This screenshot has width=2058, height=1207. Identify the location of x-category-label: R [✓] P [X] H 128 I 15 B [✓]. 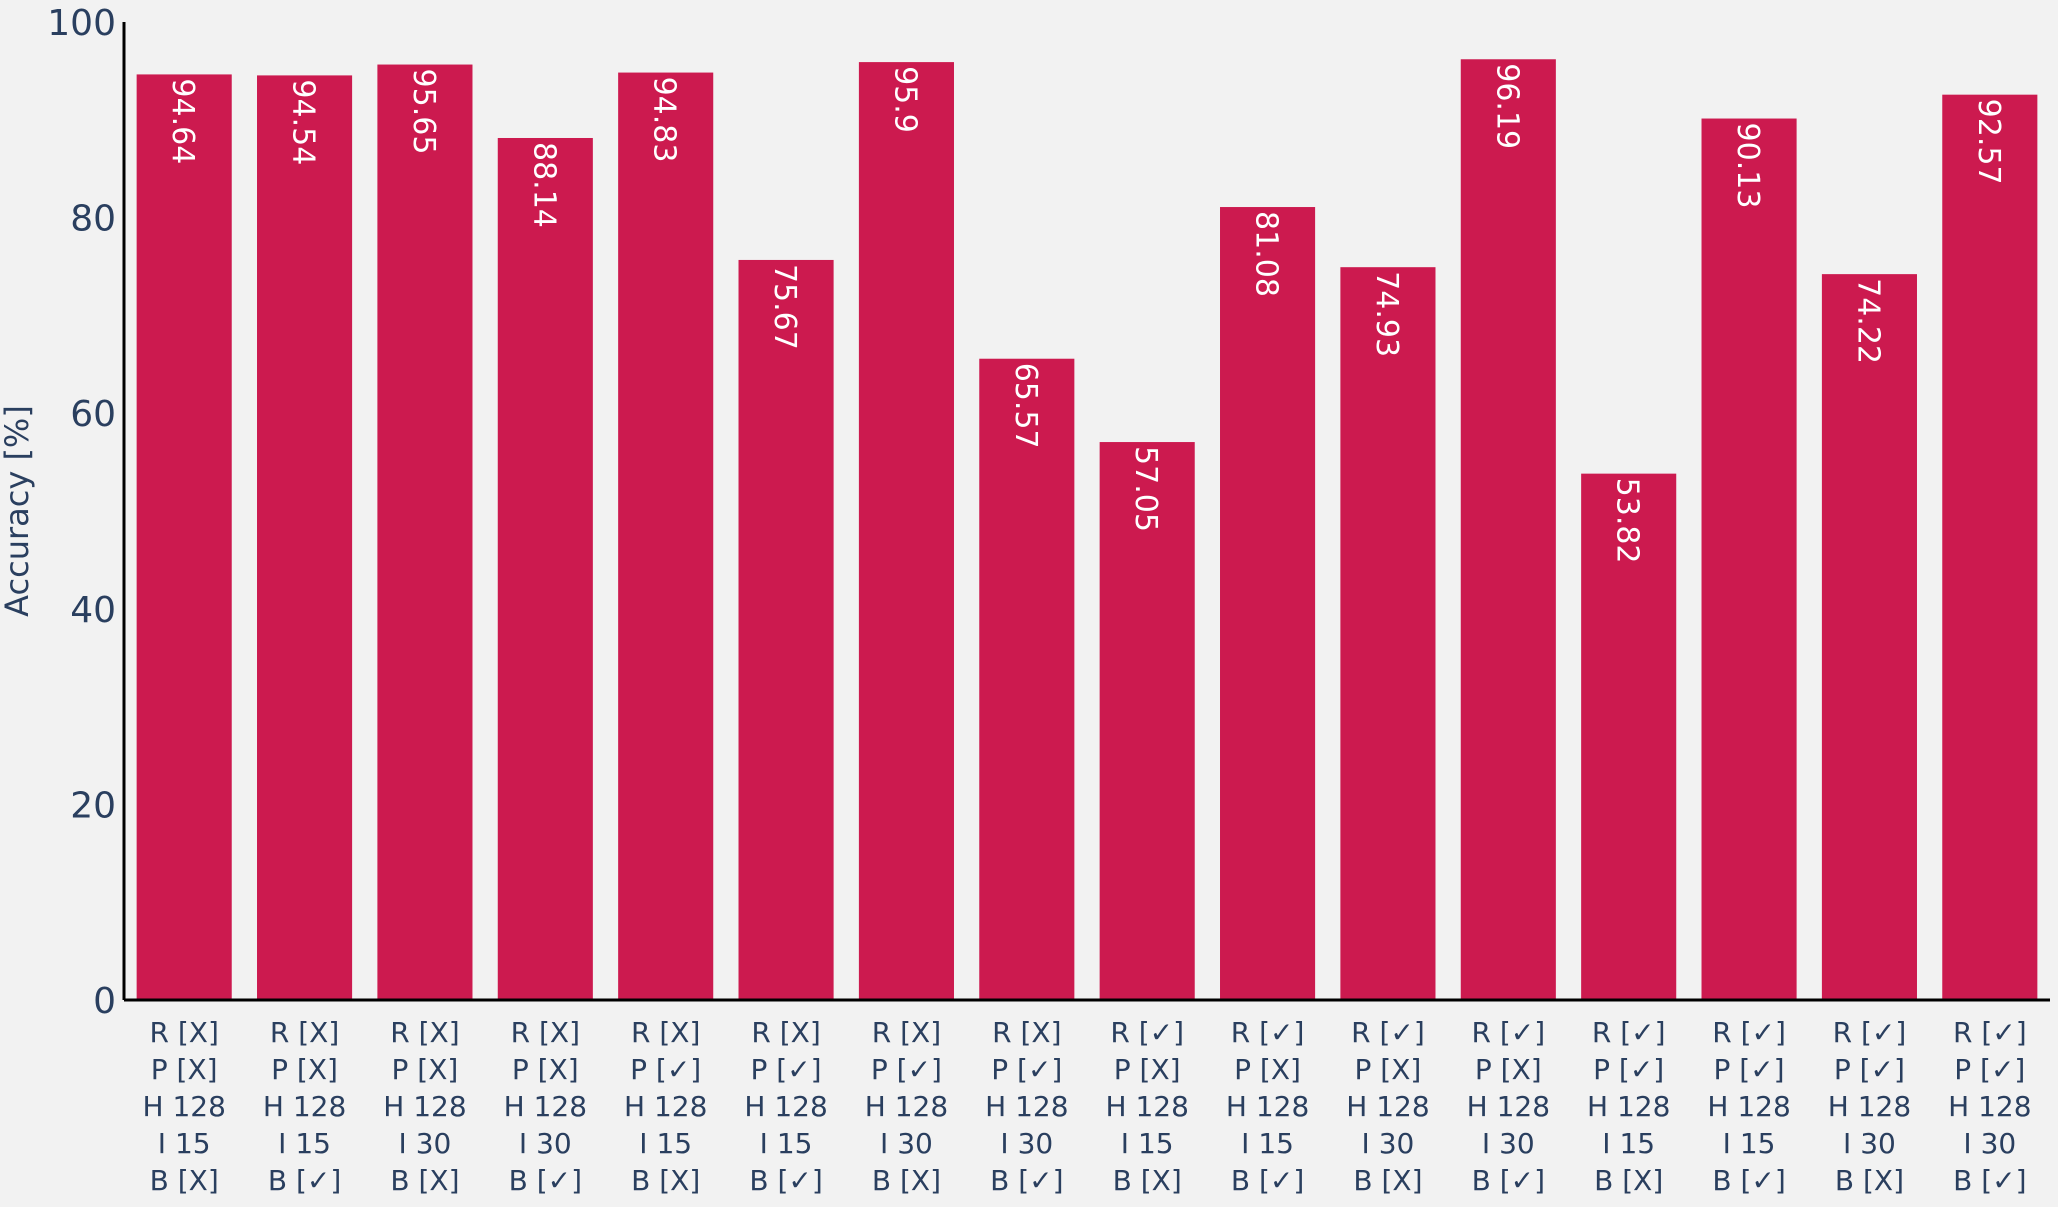
(1267, 1106).